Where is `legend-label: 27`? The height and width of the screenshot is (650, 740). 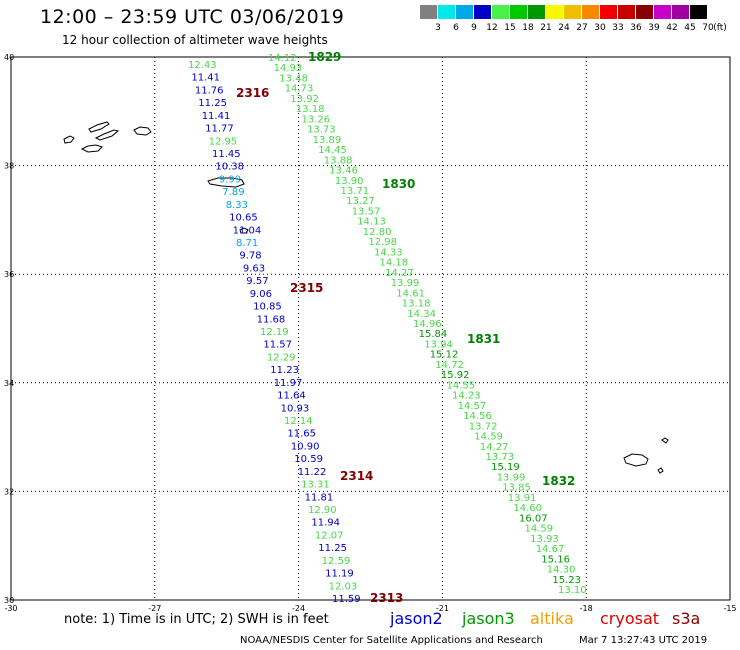
legend-label: 27 is located at coordinates (582, 28).